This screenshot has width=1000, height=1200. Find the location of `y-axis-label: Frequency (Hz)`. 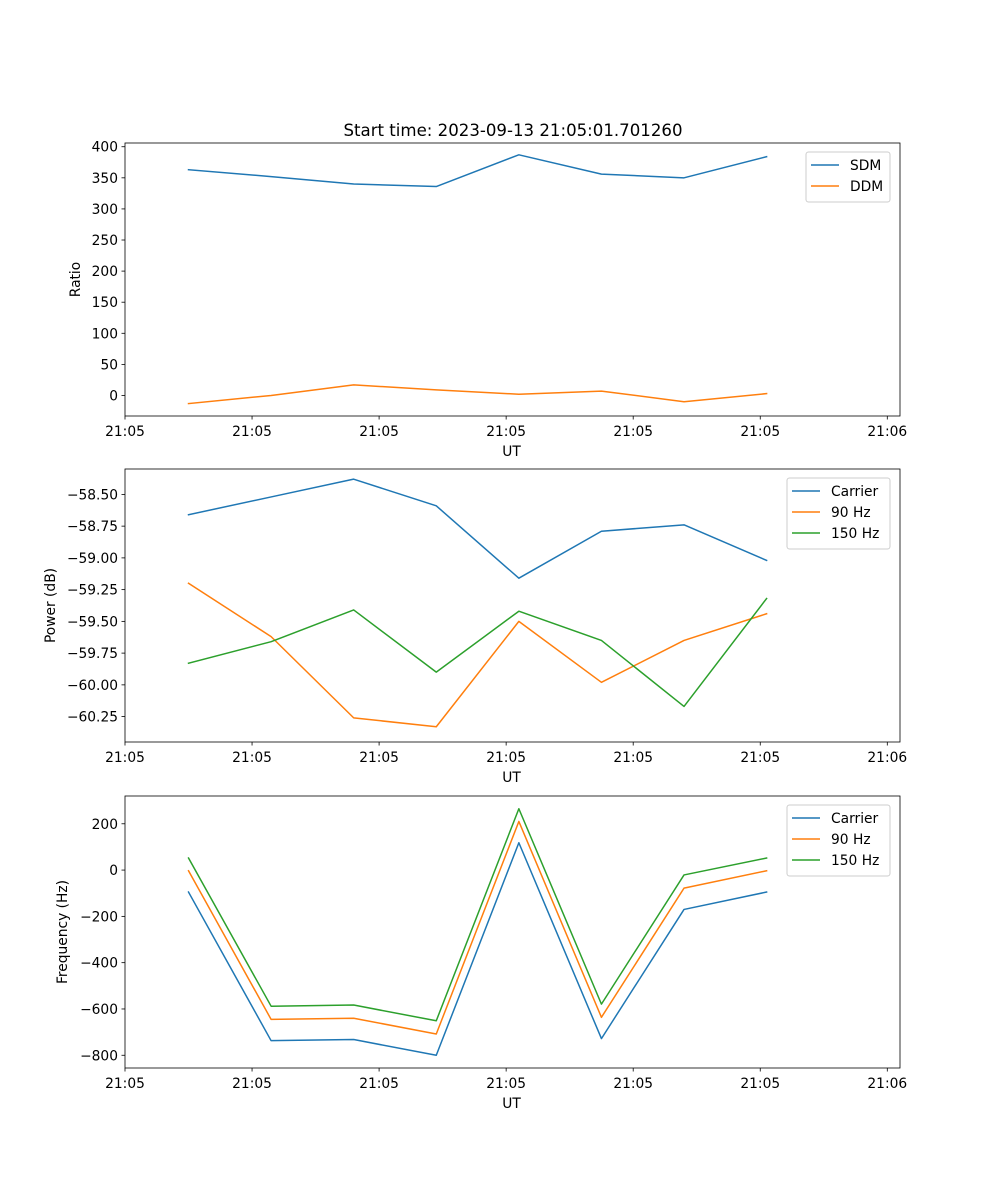

y-axis-label: Frequency (Hz) is located at coordinates (63, 932).